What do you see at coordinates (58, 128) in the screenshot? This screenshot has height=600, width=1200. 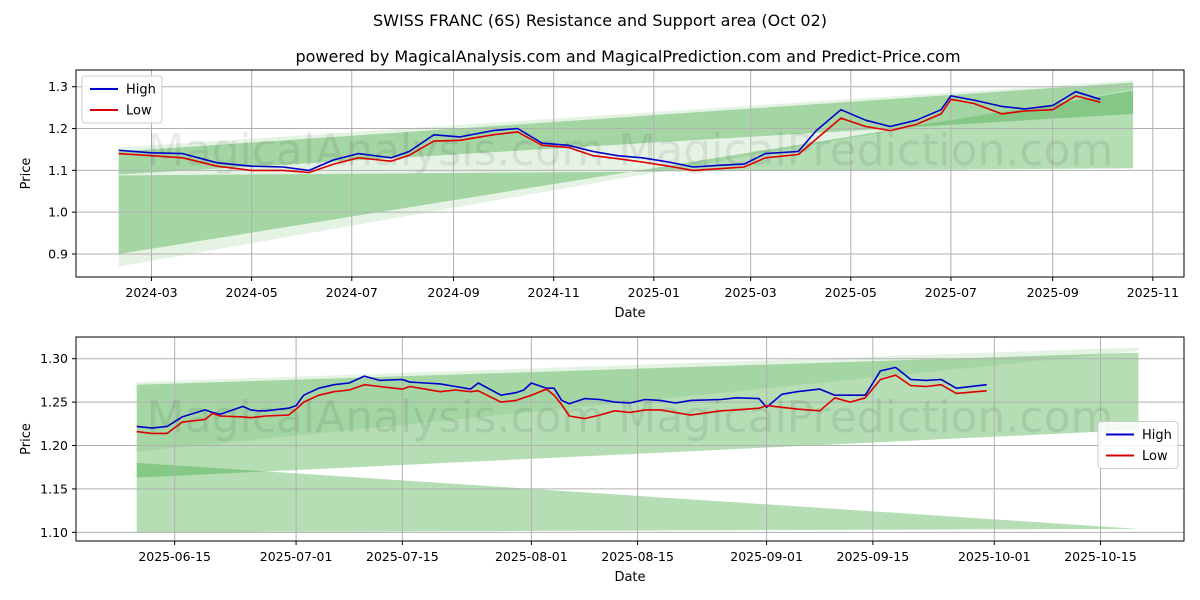 I see `y-tick-label: 1.2` at bounding box center [58, 128].